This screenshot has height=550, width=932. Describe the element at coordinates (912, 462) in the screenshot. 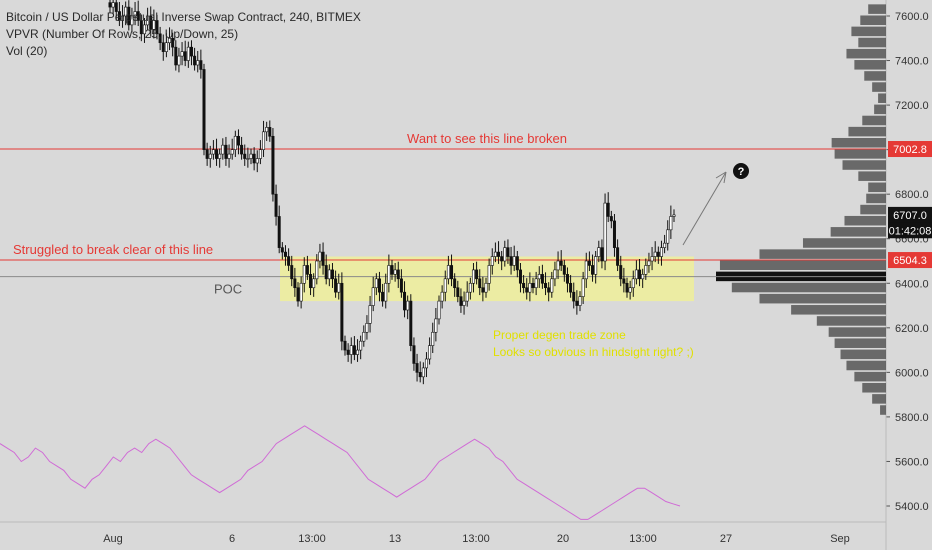

I see `price-tick-label: 5600.0` at that location.